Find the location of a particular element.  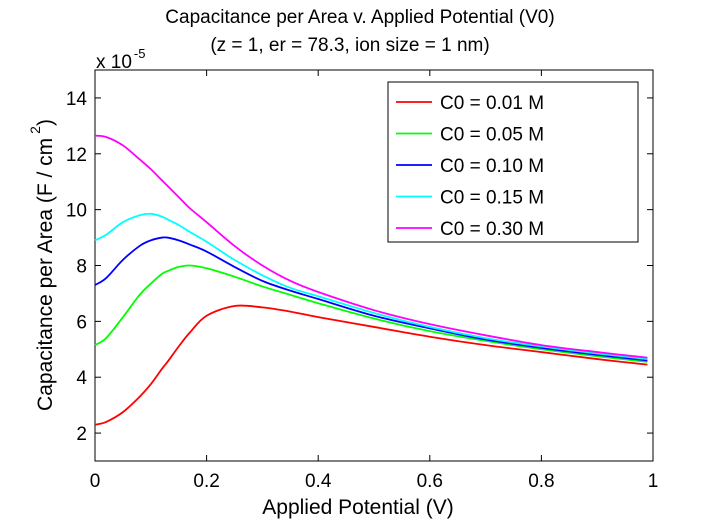

legend-label: C0 = 0.05 M is located at coordinates (492, 135).